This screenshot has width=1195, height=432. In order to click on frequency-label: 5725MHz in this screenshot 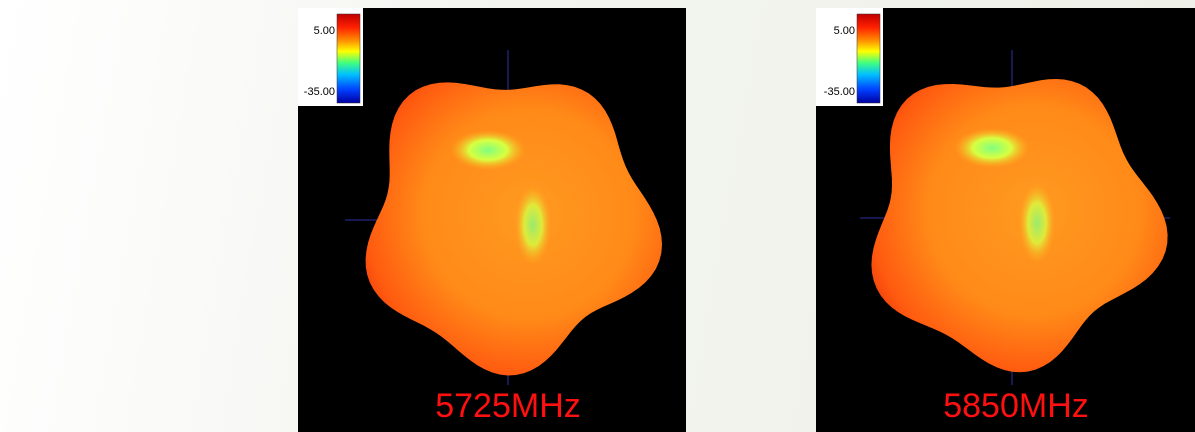, I will do `click(508, 406)`.